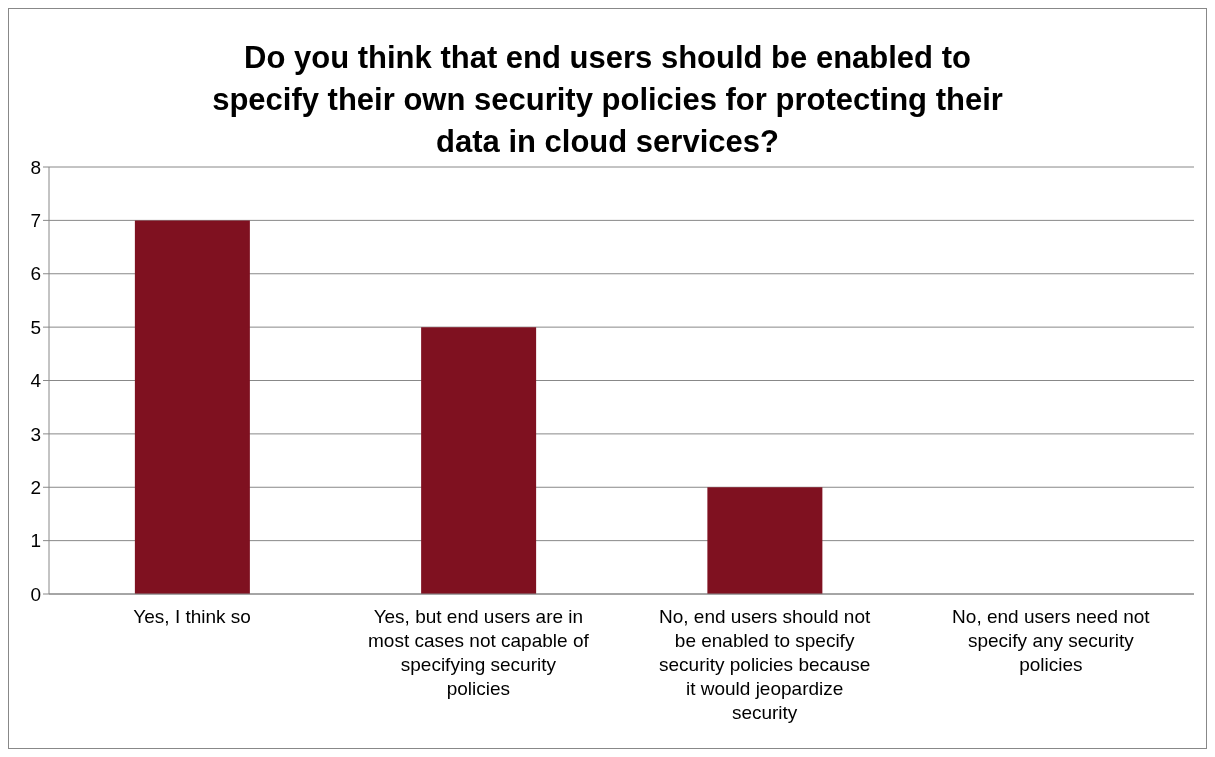 Image resolution: width=1215 pixels, height=757 pixels. Describe the element at coordinates (35, 221) in the screenshot. I see `y-tick-label: 7` at that location.